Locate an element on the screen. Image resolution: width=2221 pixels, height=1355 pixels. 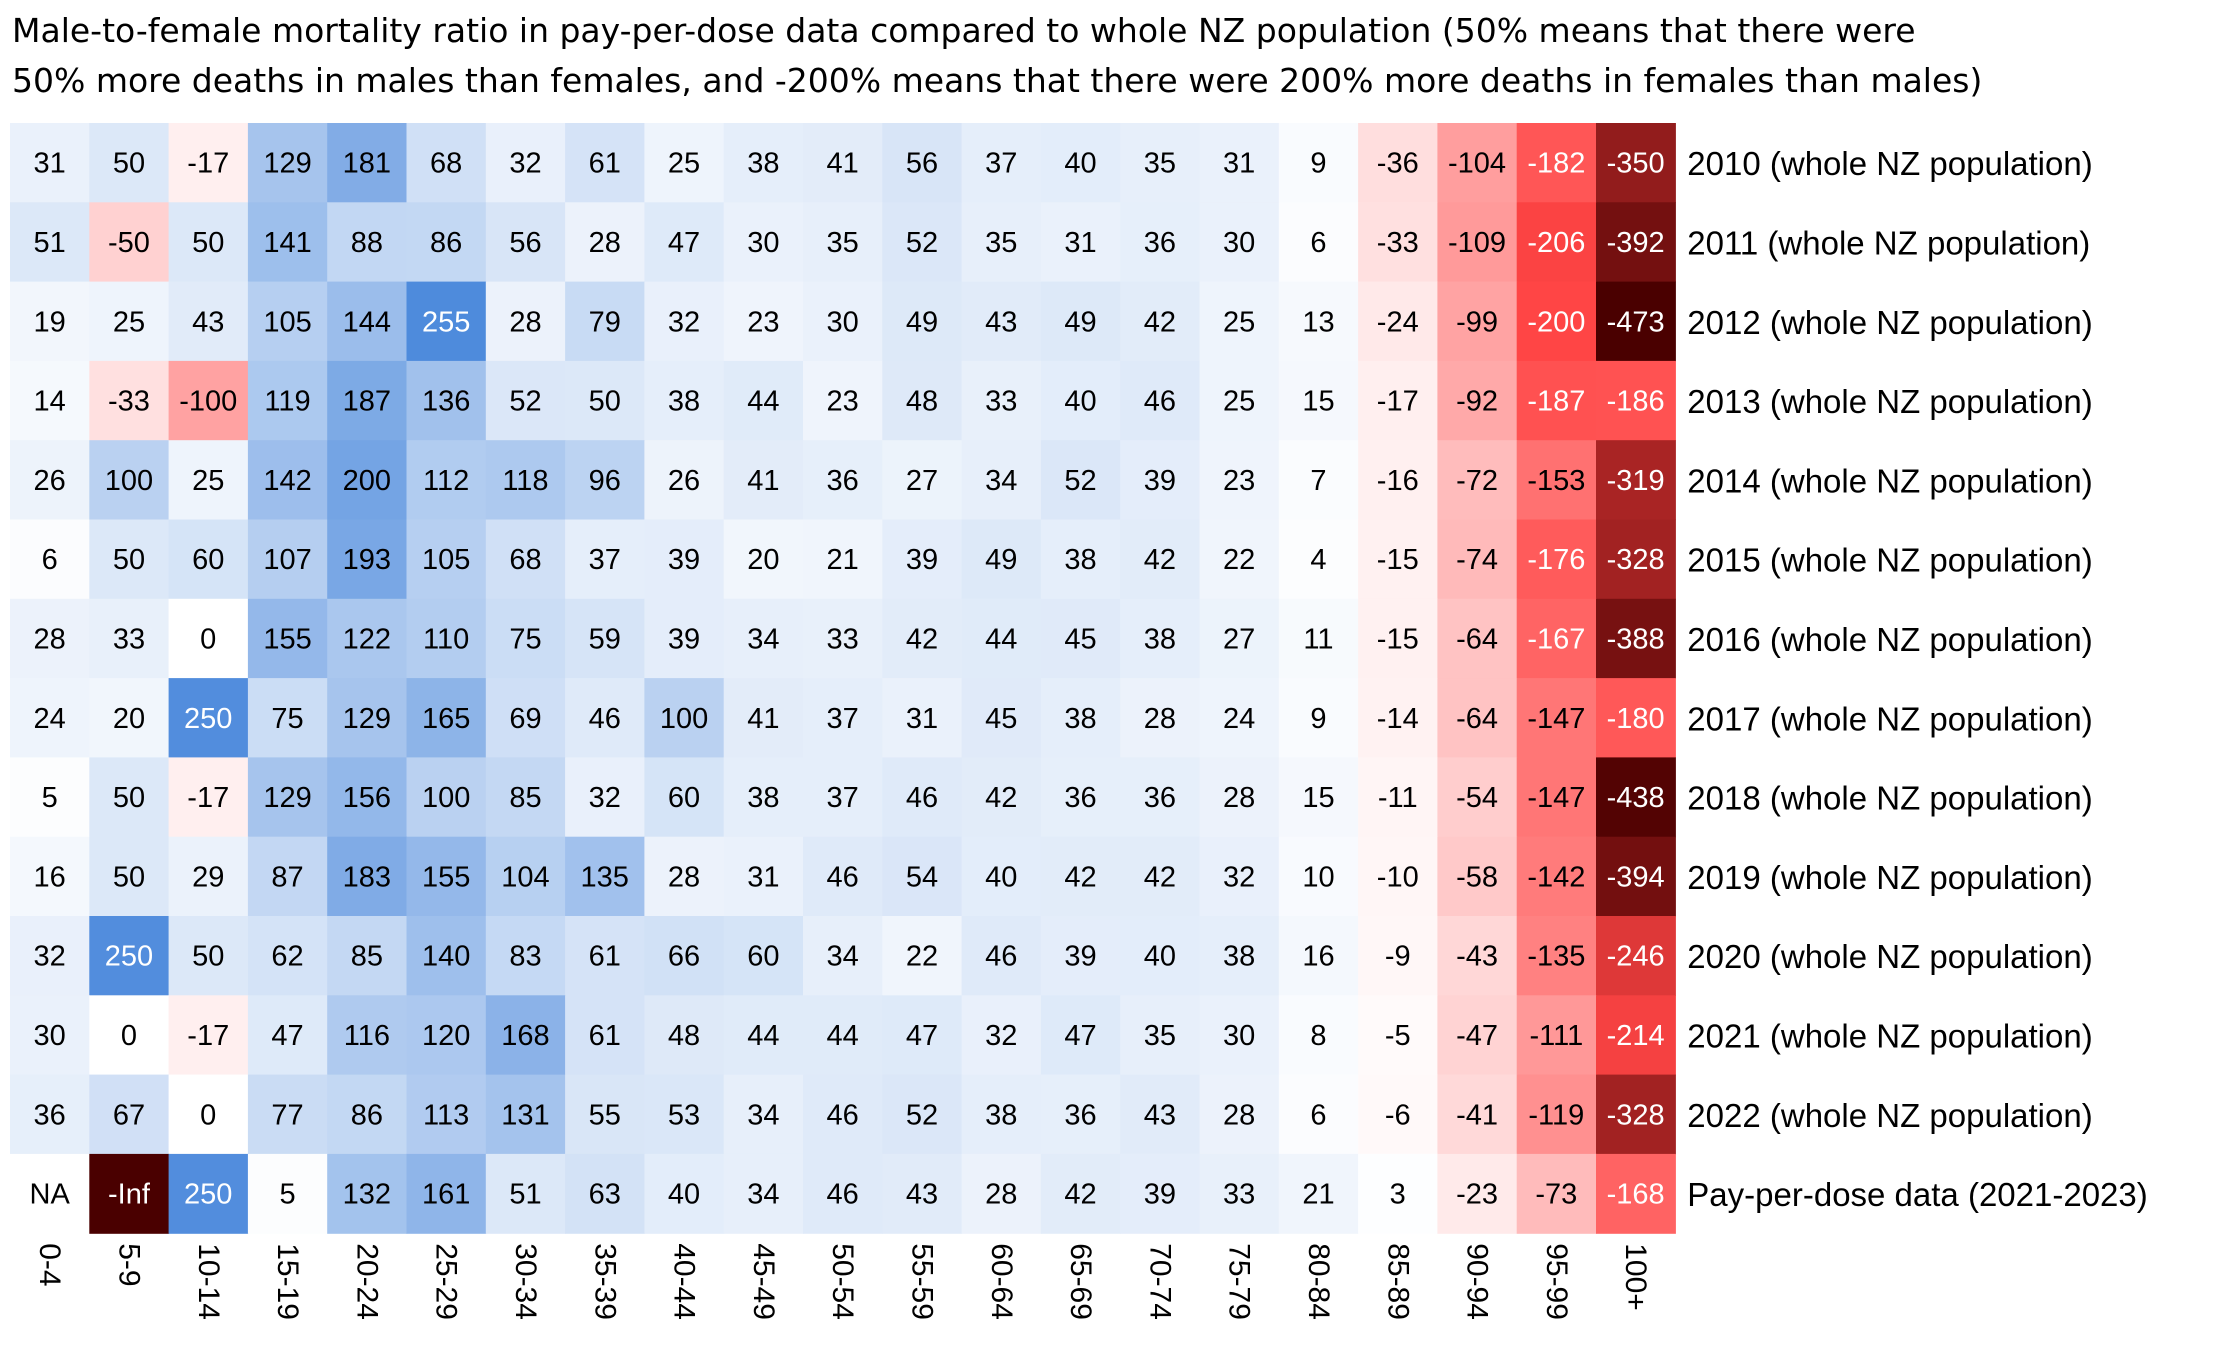
cell-value-label: 33 is located at coordinates (129, 639).